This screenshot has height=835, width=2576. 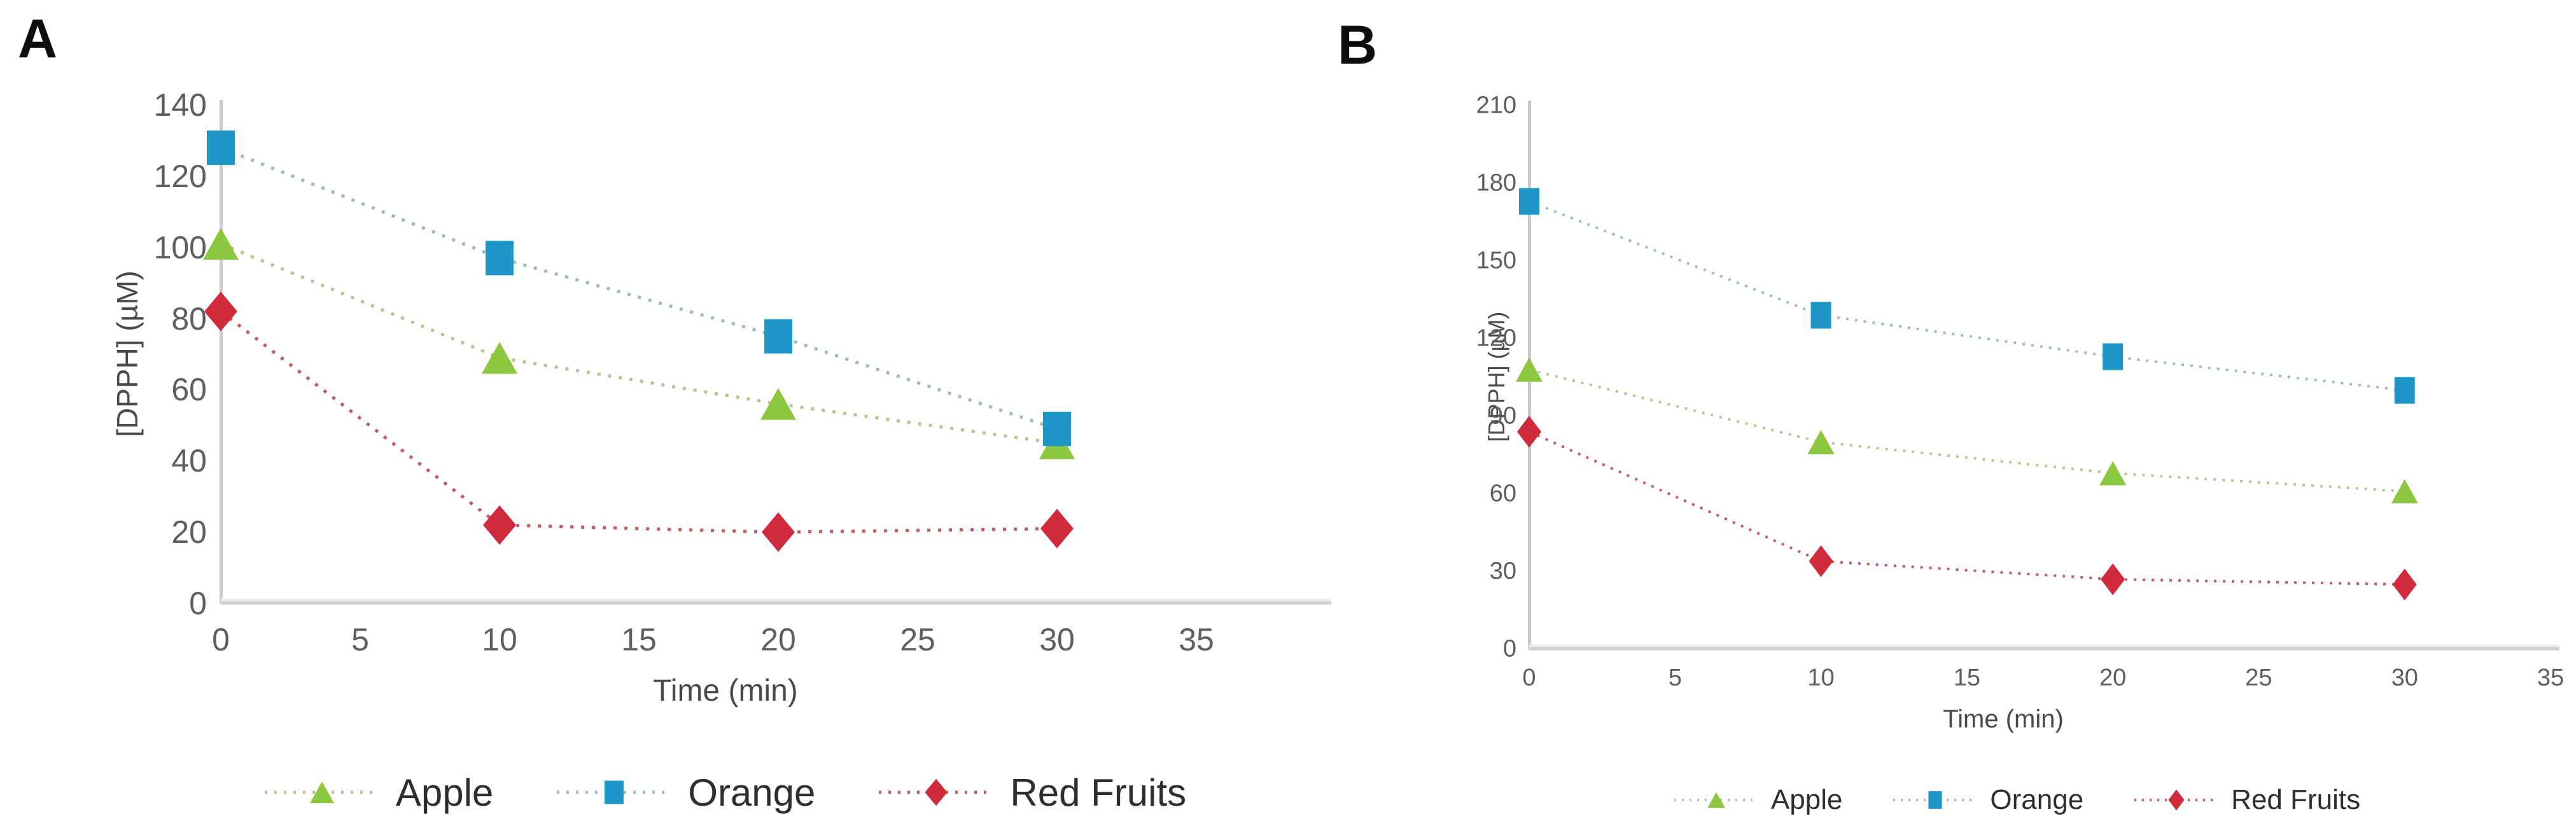 I want to click on legend-item-red-fruits: Red Fruits, so click(x=1032, y=793).